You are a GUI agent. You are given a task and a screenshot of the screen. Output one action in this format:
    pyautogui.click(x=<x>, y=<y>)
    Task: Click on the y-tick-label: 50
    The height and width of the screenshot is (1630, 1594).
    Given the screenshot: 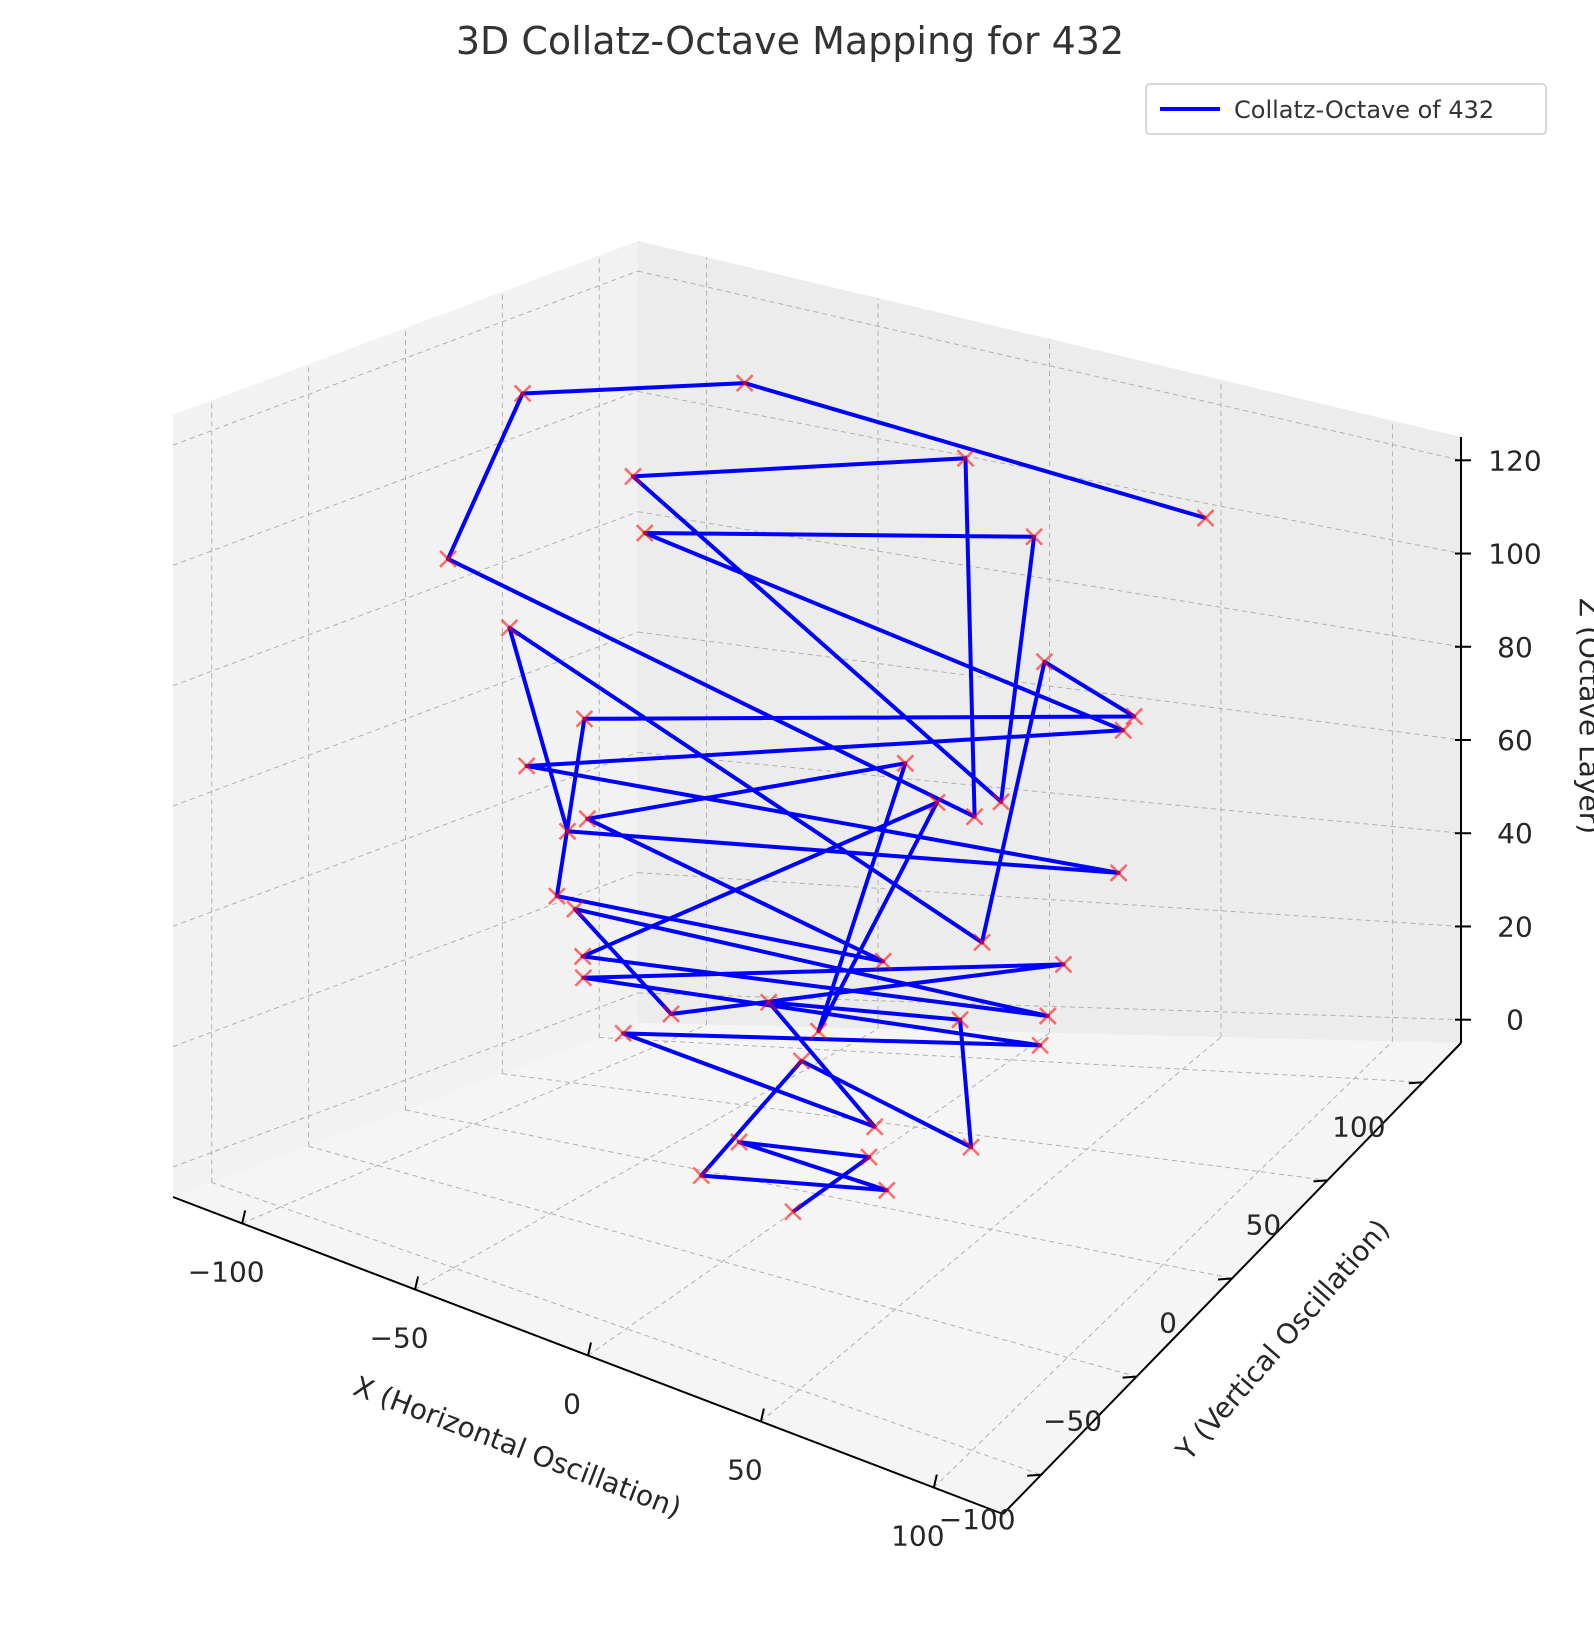 What is the action you would take?
    pyautogui.click(x=1264, y=1224)
    